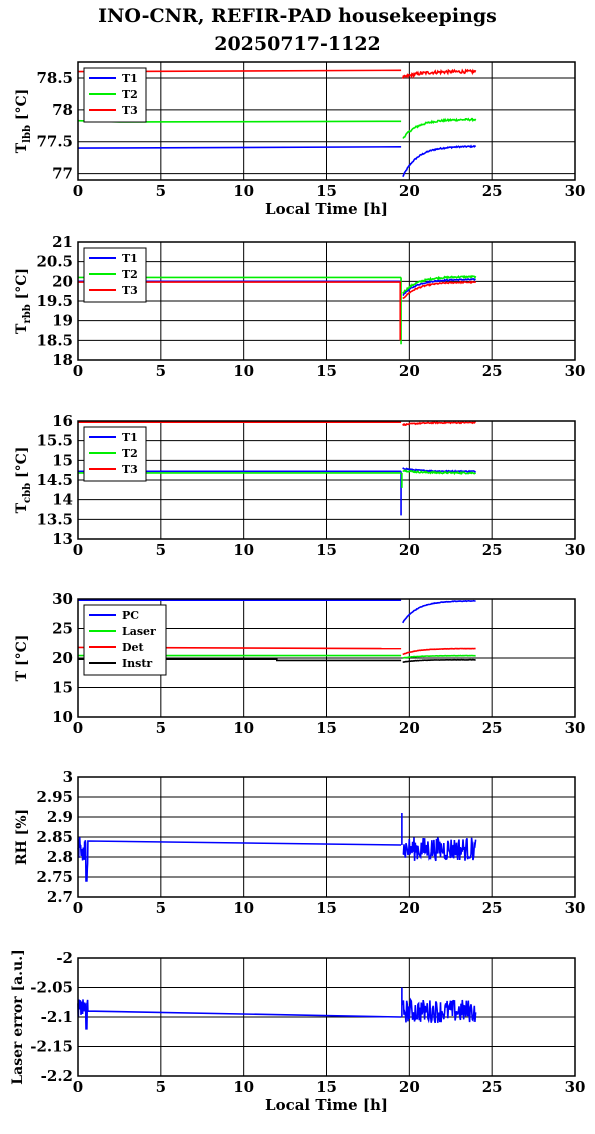 The width and height of the screenshot is (595, 1134). I want to click on y-tick-label: 30, so click(62, 599).